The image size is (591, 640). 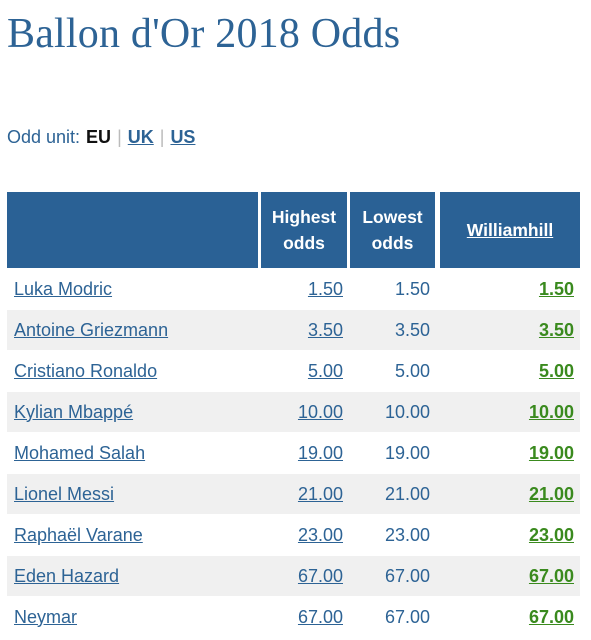 I want to click on williamhill-odds-cell: 21.00, so click(x=510, y=493).